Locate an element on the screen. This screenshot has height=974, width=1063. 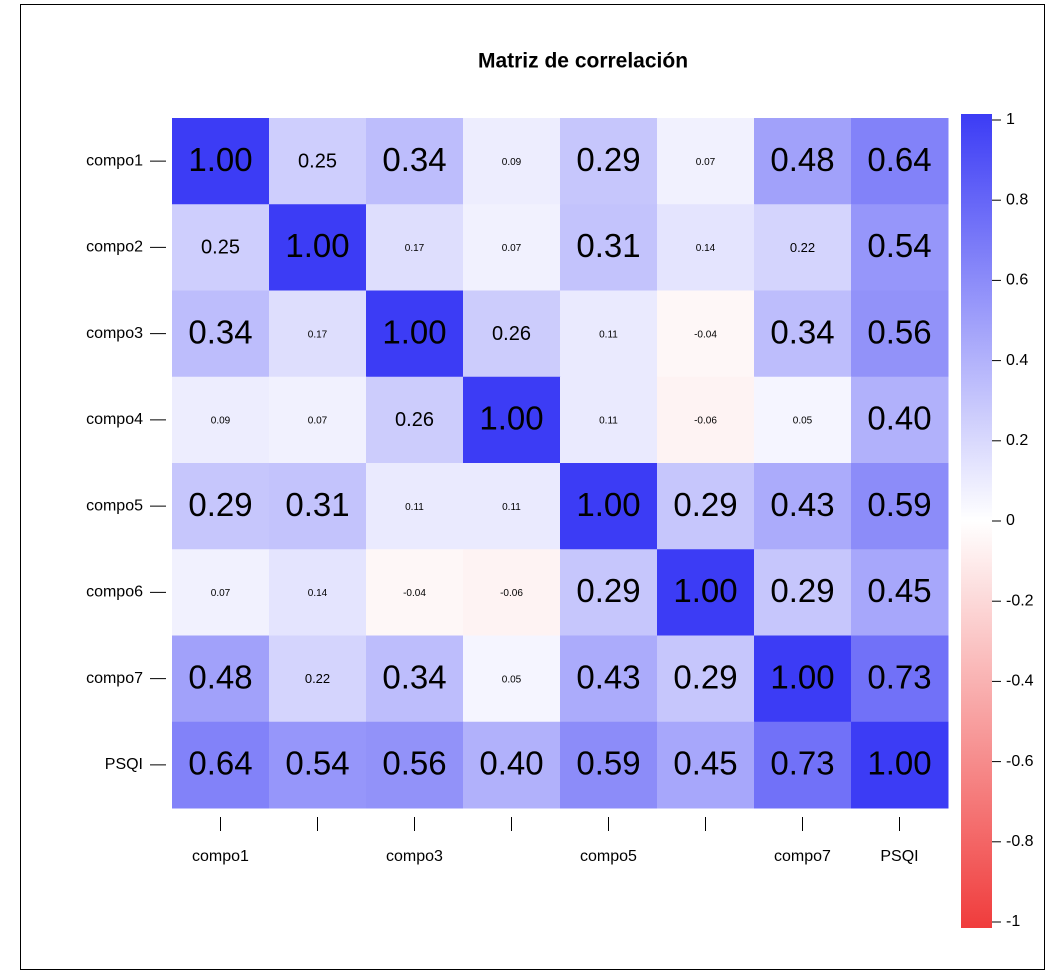
x-tick-label: compo3 is located at coordinates (414, 856).